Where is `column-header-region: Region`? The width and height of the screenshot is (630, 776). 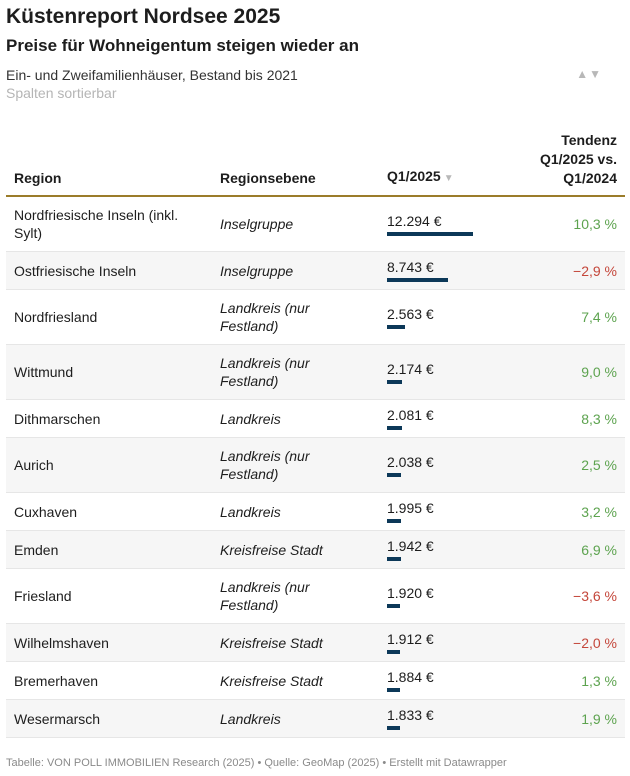 column-header-region: Region is located at coordinates (38, 178).